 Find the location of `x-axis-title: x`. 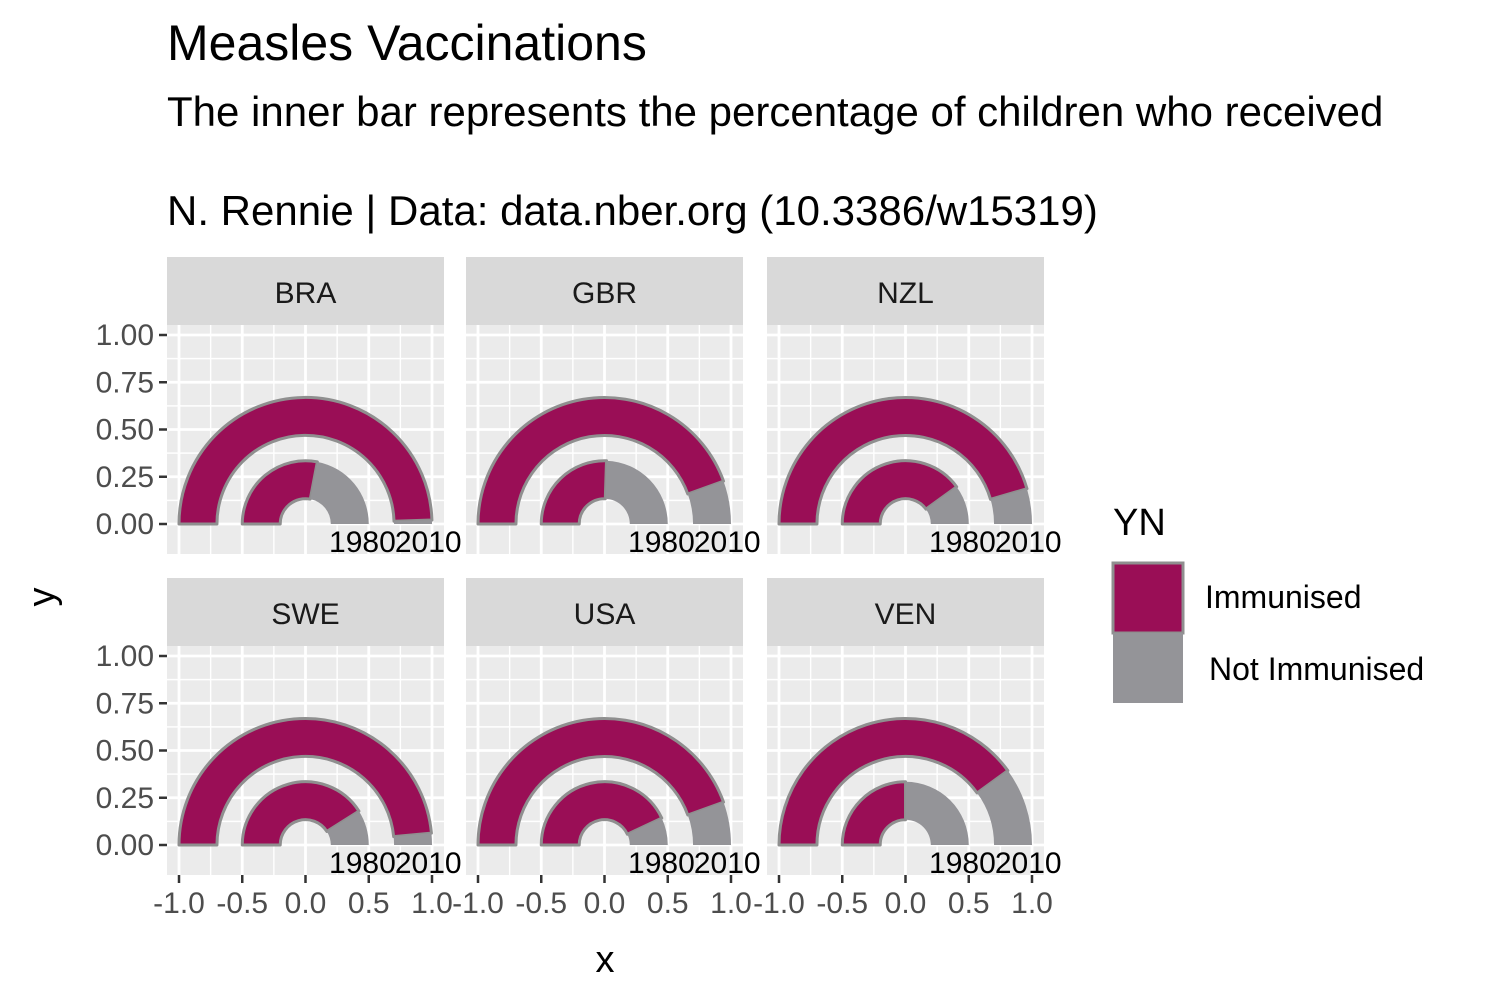

x-axis-title: x is located at coordinates (605, 960).